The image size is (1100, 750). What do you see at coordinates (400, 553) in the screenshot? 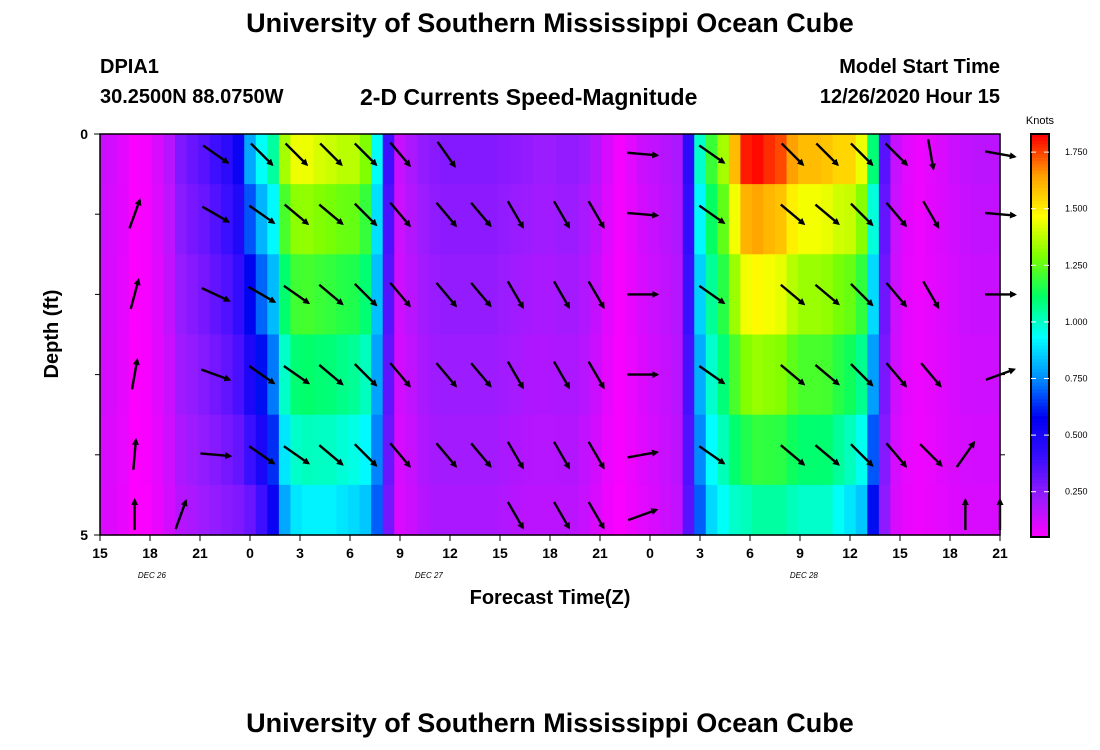
I see `x-tick-label: 9` at bounding box center [400, 553].